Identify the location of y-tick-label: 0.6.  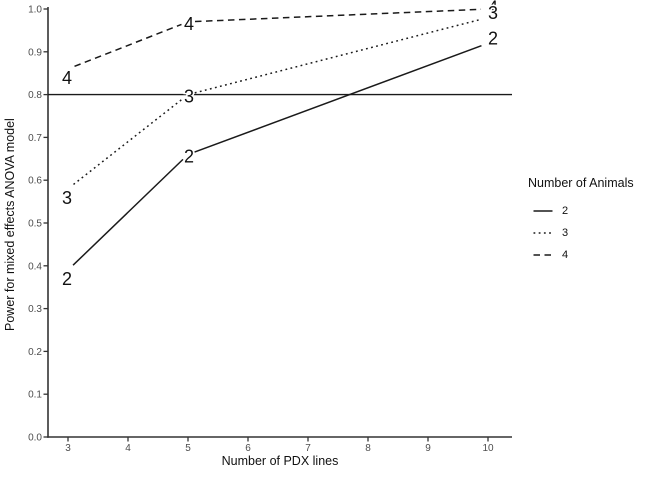
(35, 181).